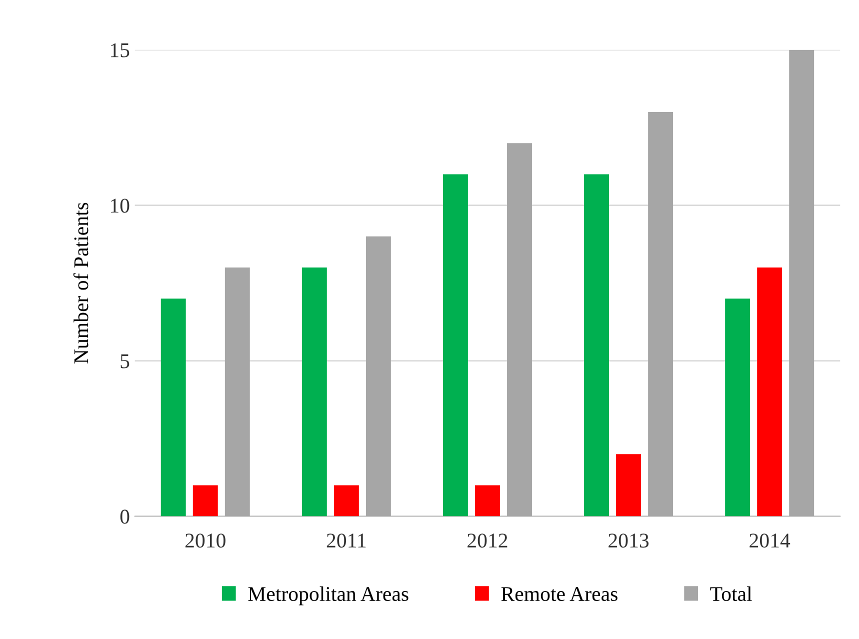  I want to click on x-tick-label: 2013, so click(628, 541).